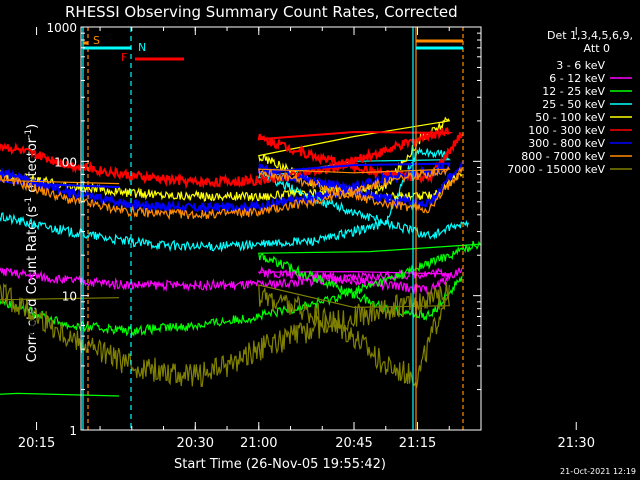 The image size is (640, 480). I want to click on legend-label-2: 6 - 12 keV, so click(577, 78).